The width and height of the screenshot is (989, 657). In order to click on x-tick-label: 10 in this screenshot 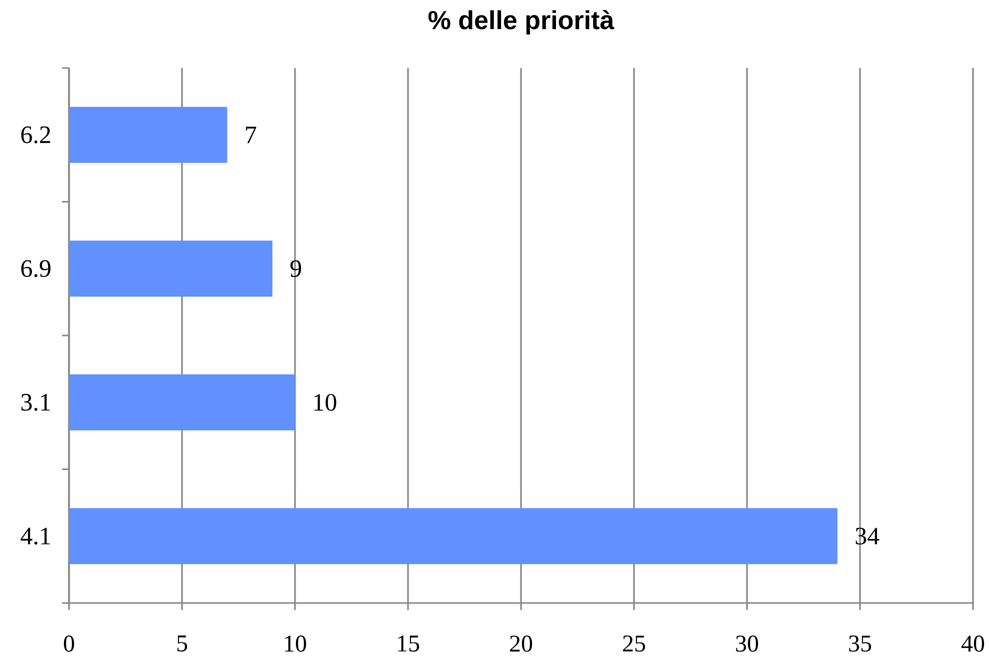, I will do `click(295, 644)`.